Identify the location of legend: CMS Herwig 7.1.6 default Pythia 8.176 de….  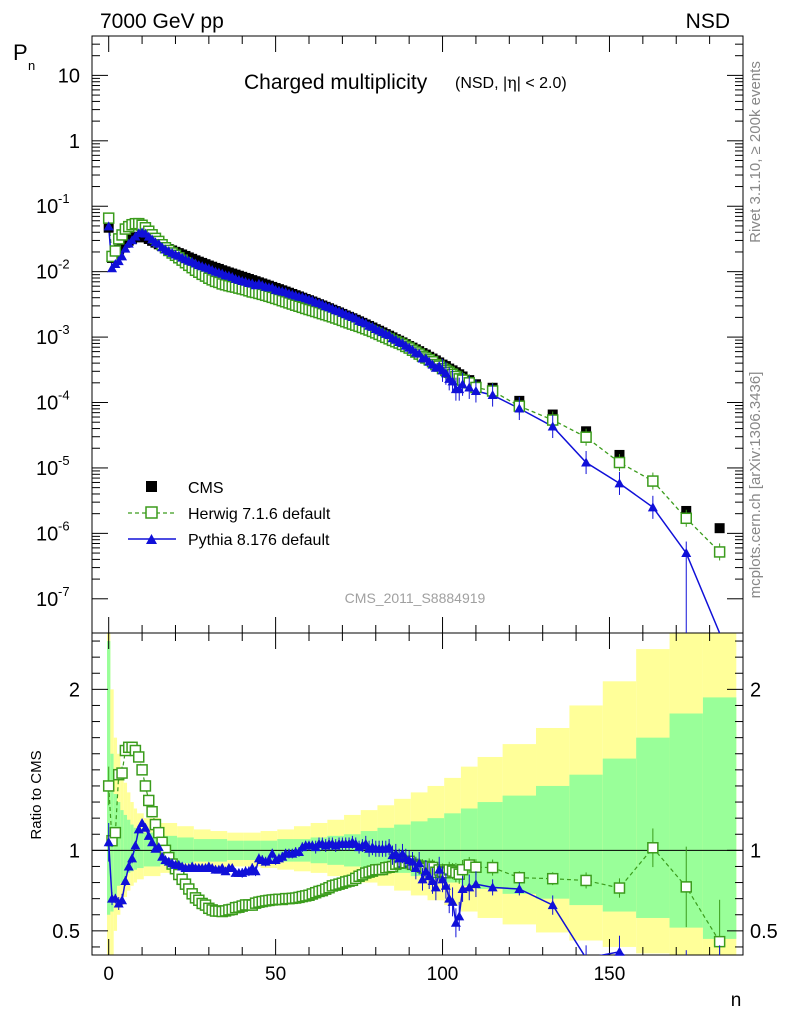
(229, 514).